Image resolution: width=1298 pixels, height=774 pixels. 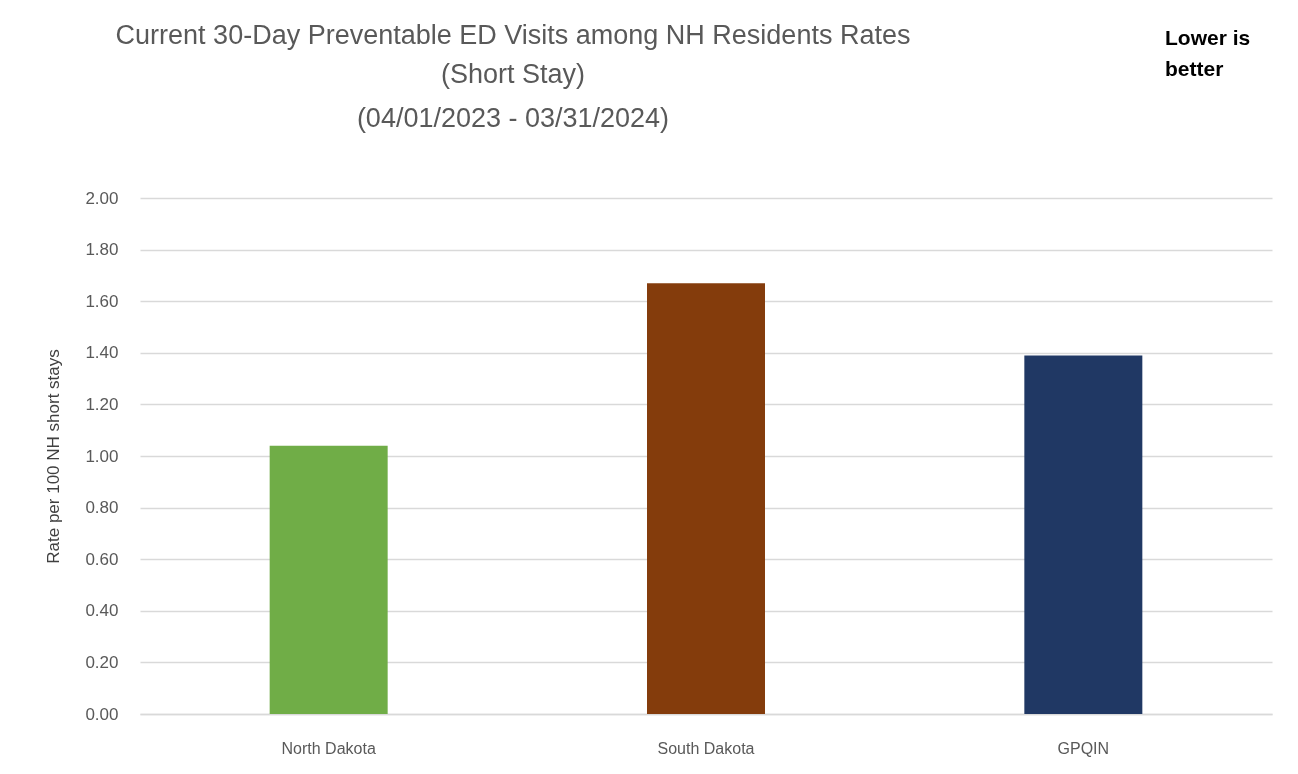 I want to click on x-tick-label: GPQIN, so click(x=1083, y=748).